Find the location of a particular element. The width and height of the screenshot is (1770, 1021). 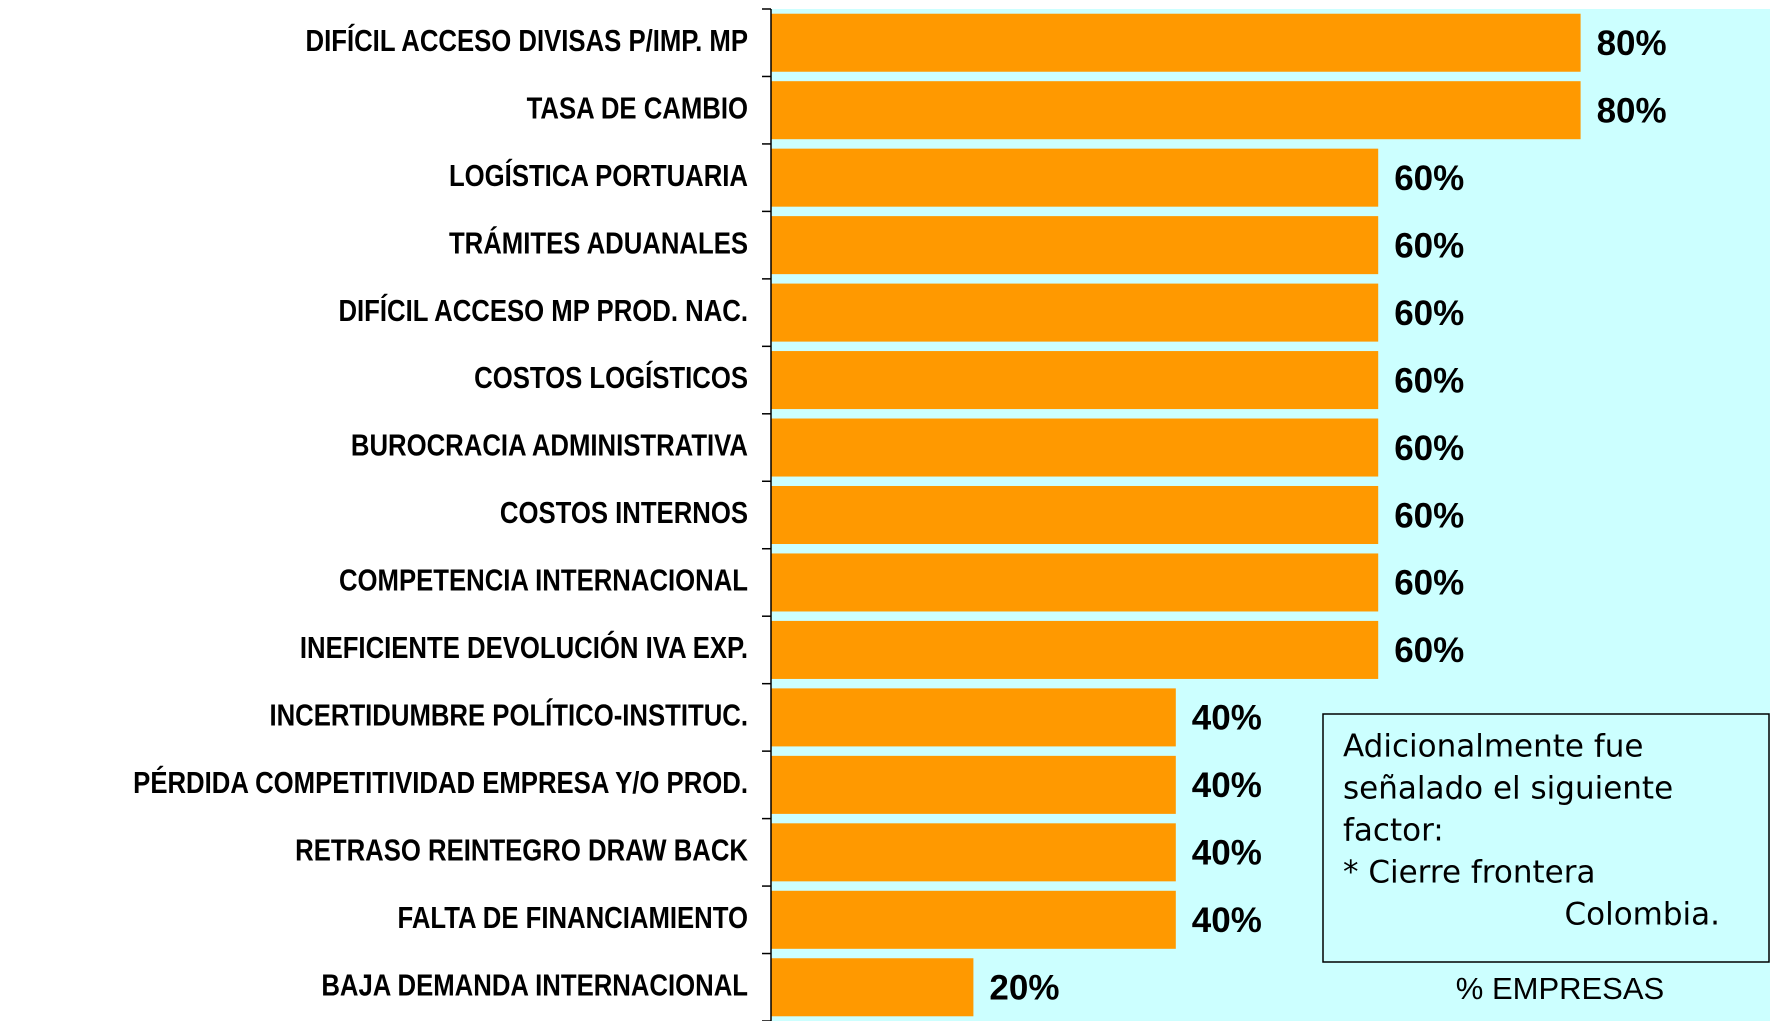

category-group: COSTOS LOGÍSTICOS is located at coordinates (611, 378).